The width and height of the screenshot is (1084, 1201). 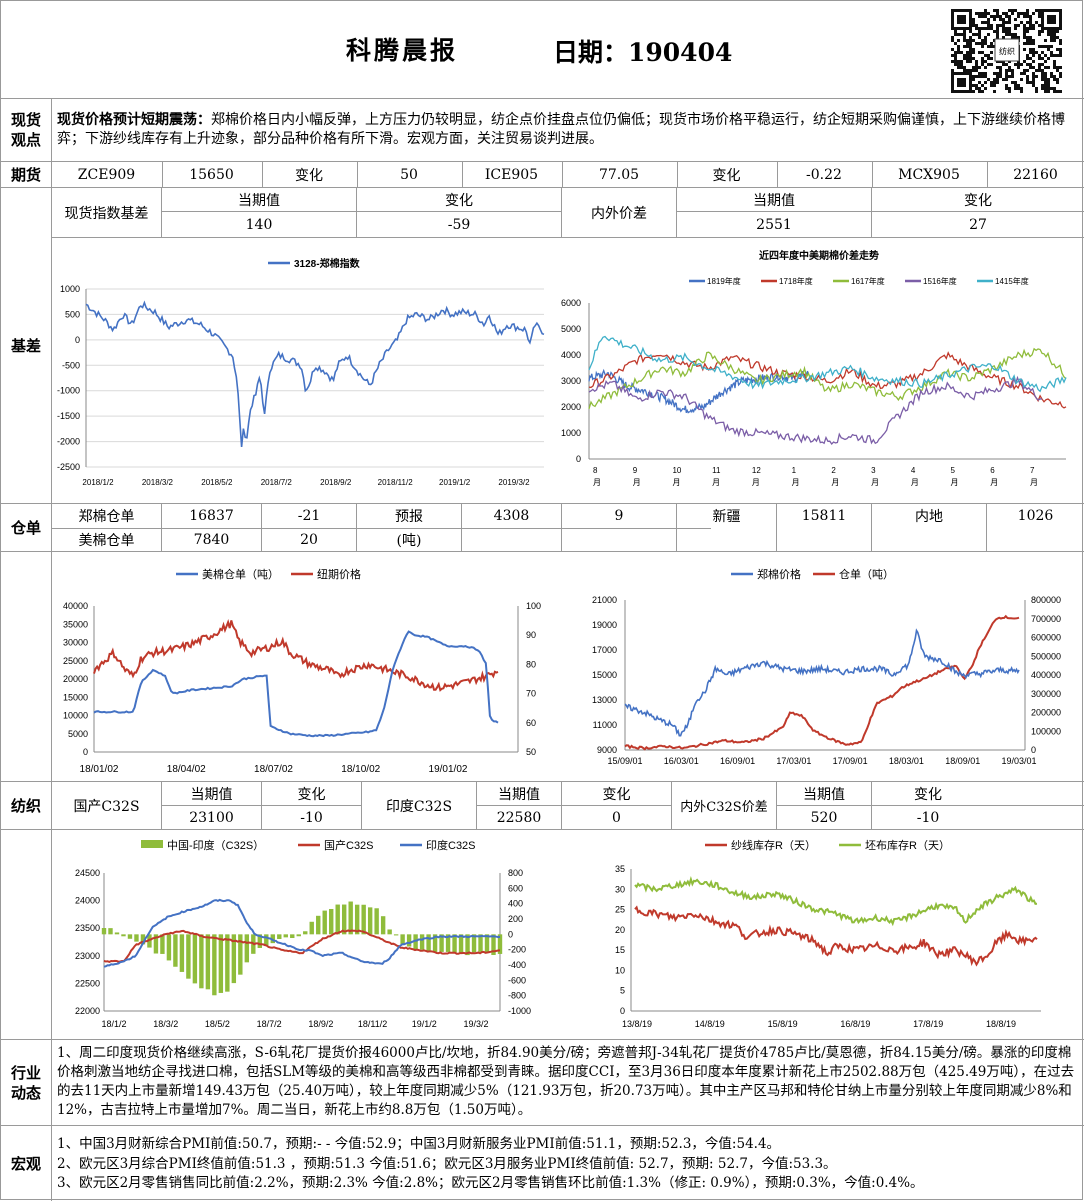 What do you see at coordinates (571, 329) in the screenshot?
I see `c2-tick-1: 5000` at bounding box center [571, 329].